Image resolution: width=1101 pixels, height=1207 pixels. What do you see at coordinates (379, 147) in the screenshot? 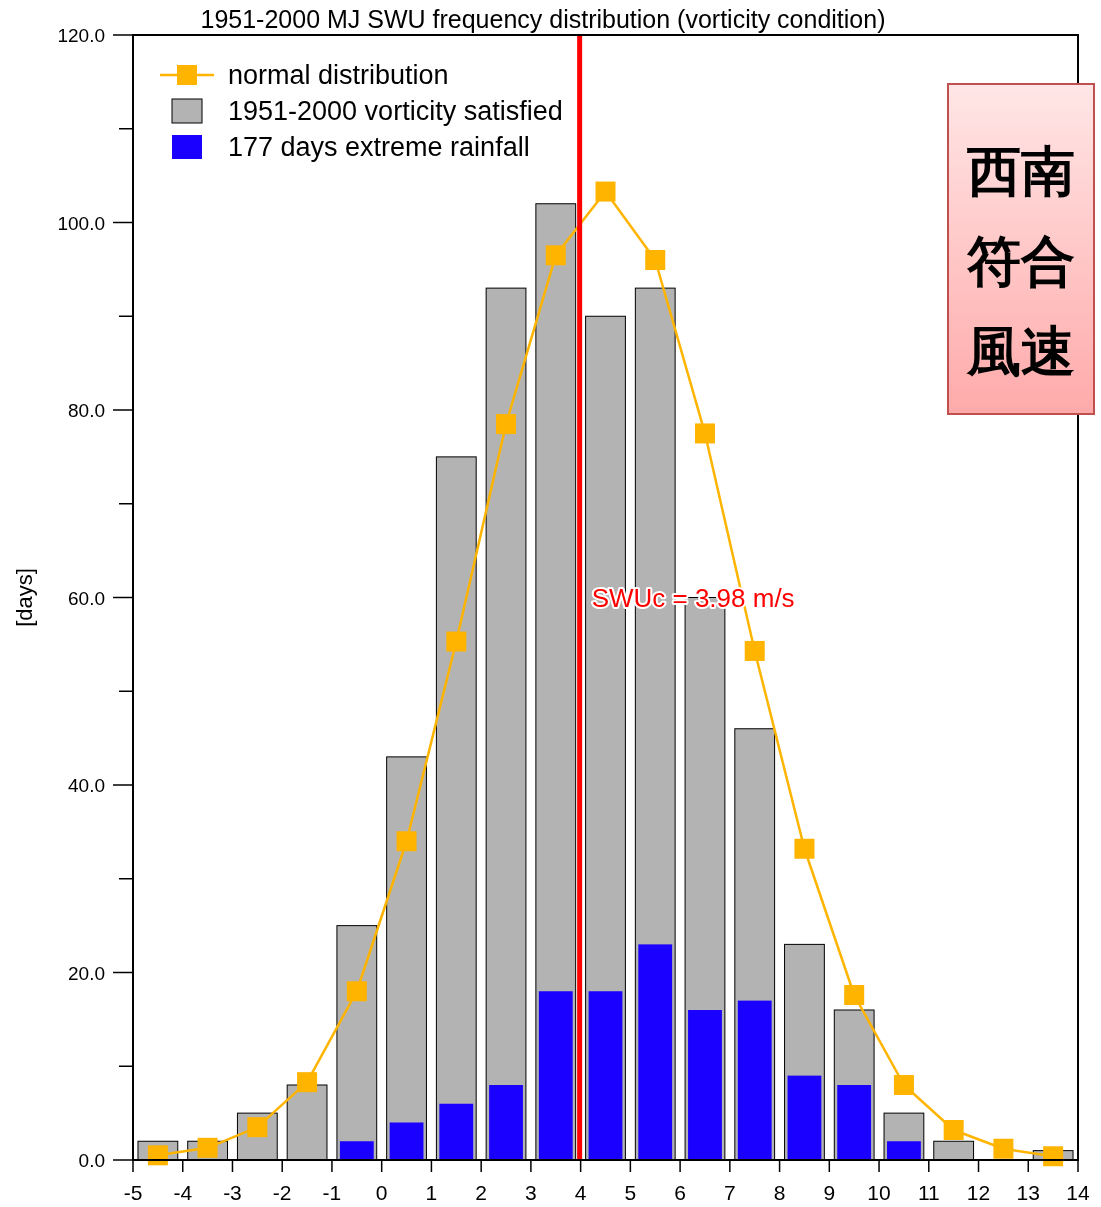
I see `legend-label: 177 days extreme rainfall` at bounding box center [379, 147].